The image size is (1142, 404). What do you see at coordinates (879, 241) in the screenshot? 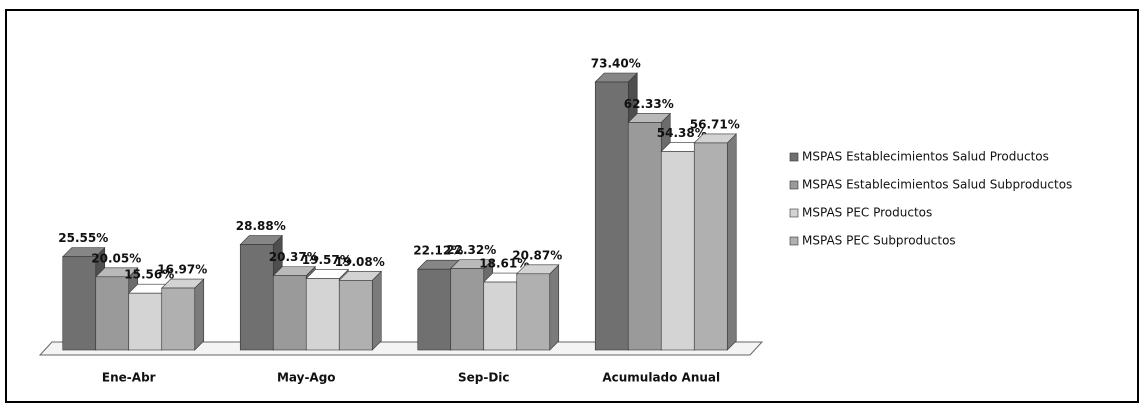
I see `legend-label: MSPAS PEC Subproductos` at bounding box center [879, 241].